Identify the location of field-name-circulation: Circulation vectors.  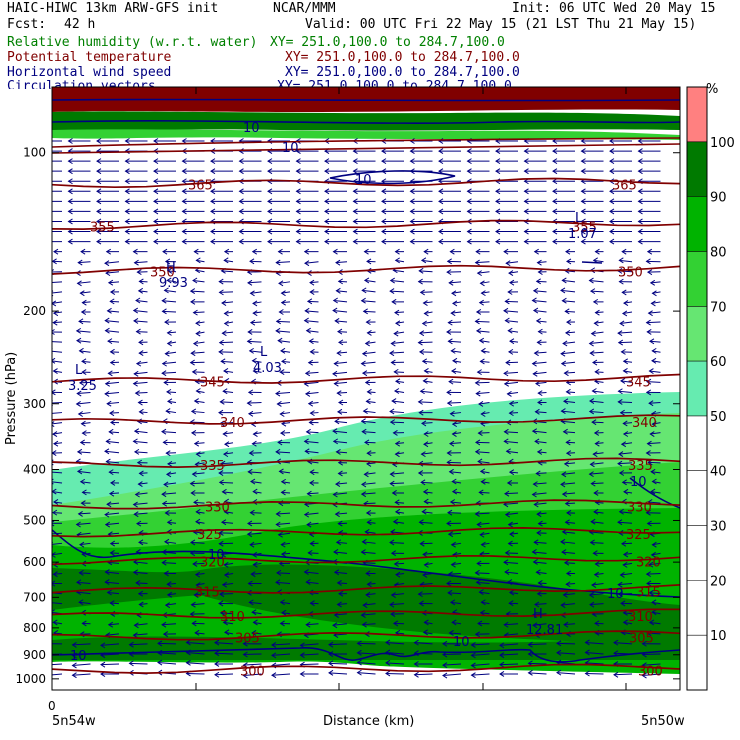
(81, 84).